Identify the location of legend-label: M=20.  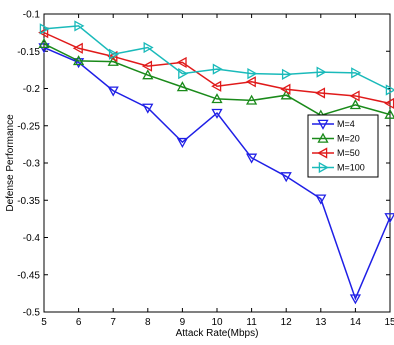
(348, 139).